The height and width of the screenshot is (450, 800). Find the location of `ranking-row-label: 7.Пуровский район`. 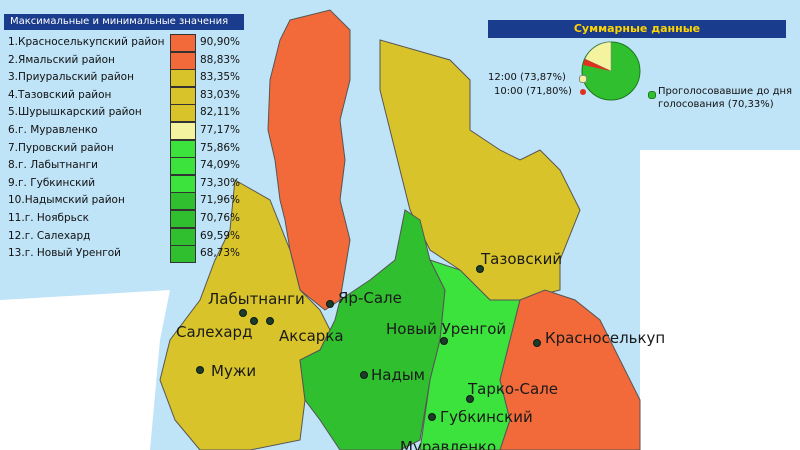

ranking-row-label: 7.Пуровский район is located at coordinates (61, 147).